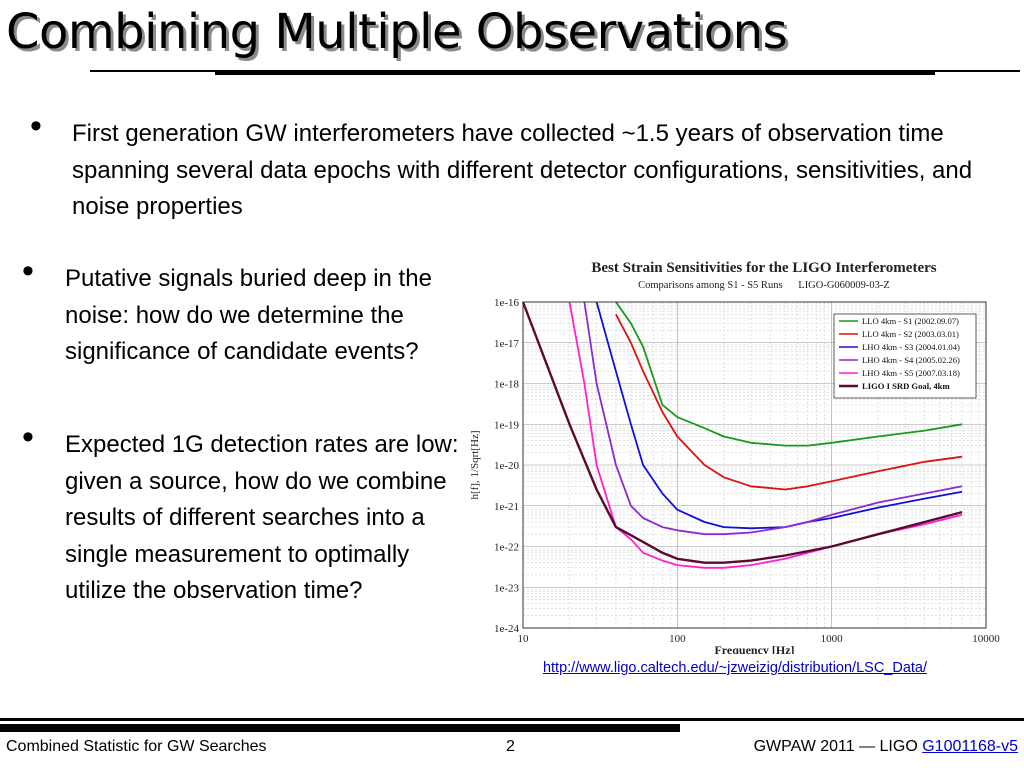 The height and width of the screenshot is (768, 1024). I want to click on footer-page-number: 2, so click(510, 746).